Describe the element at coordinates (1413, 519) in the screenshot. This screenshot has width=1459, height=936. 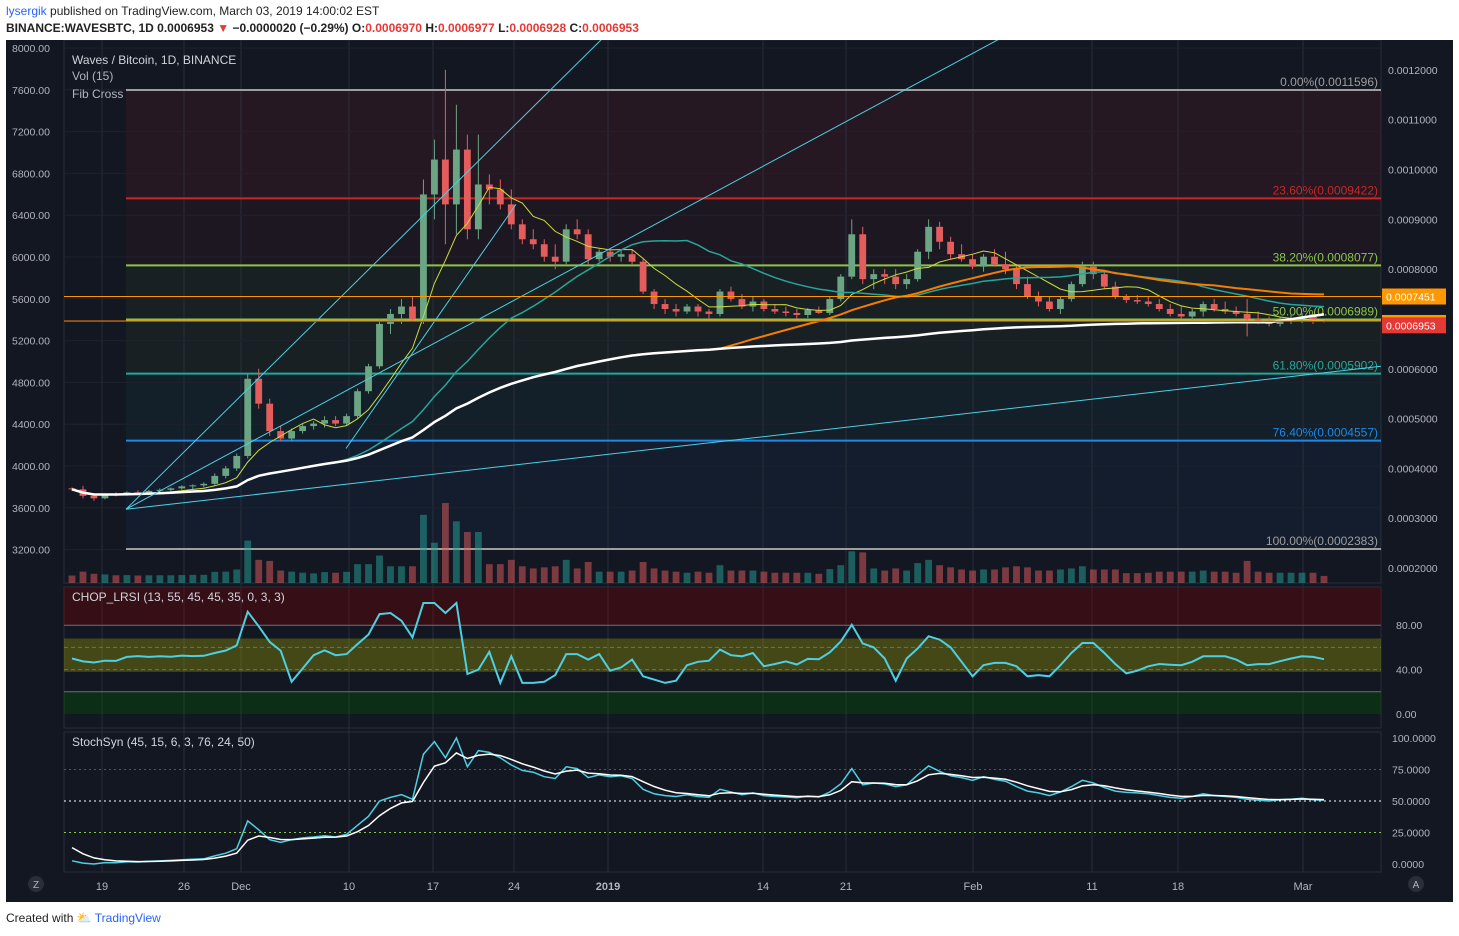
I see `right-axis-label: 0.0003000` at that location.